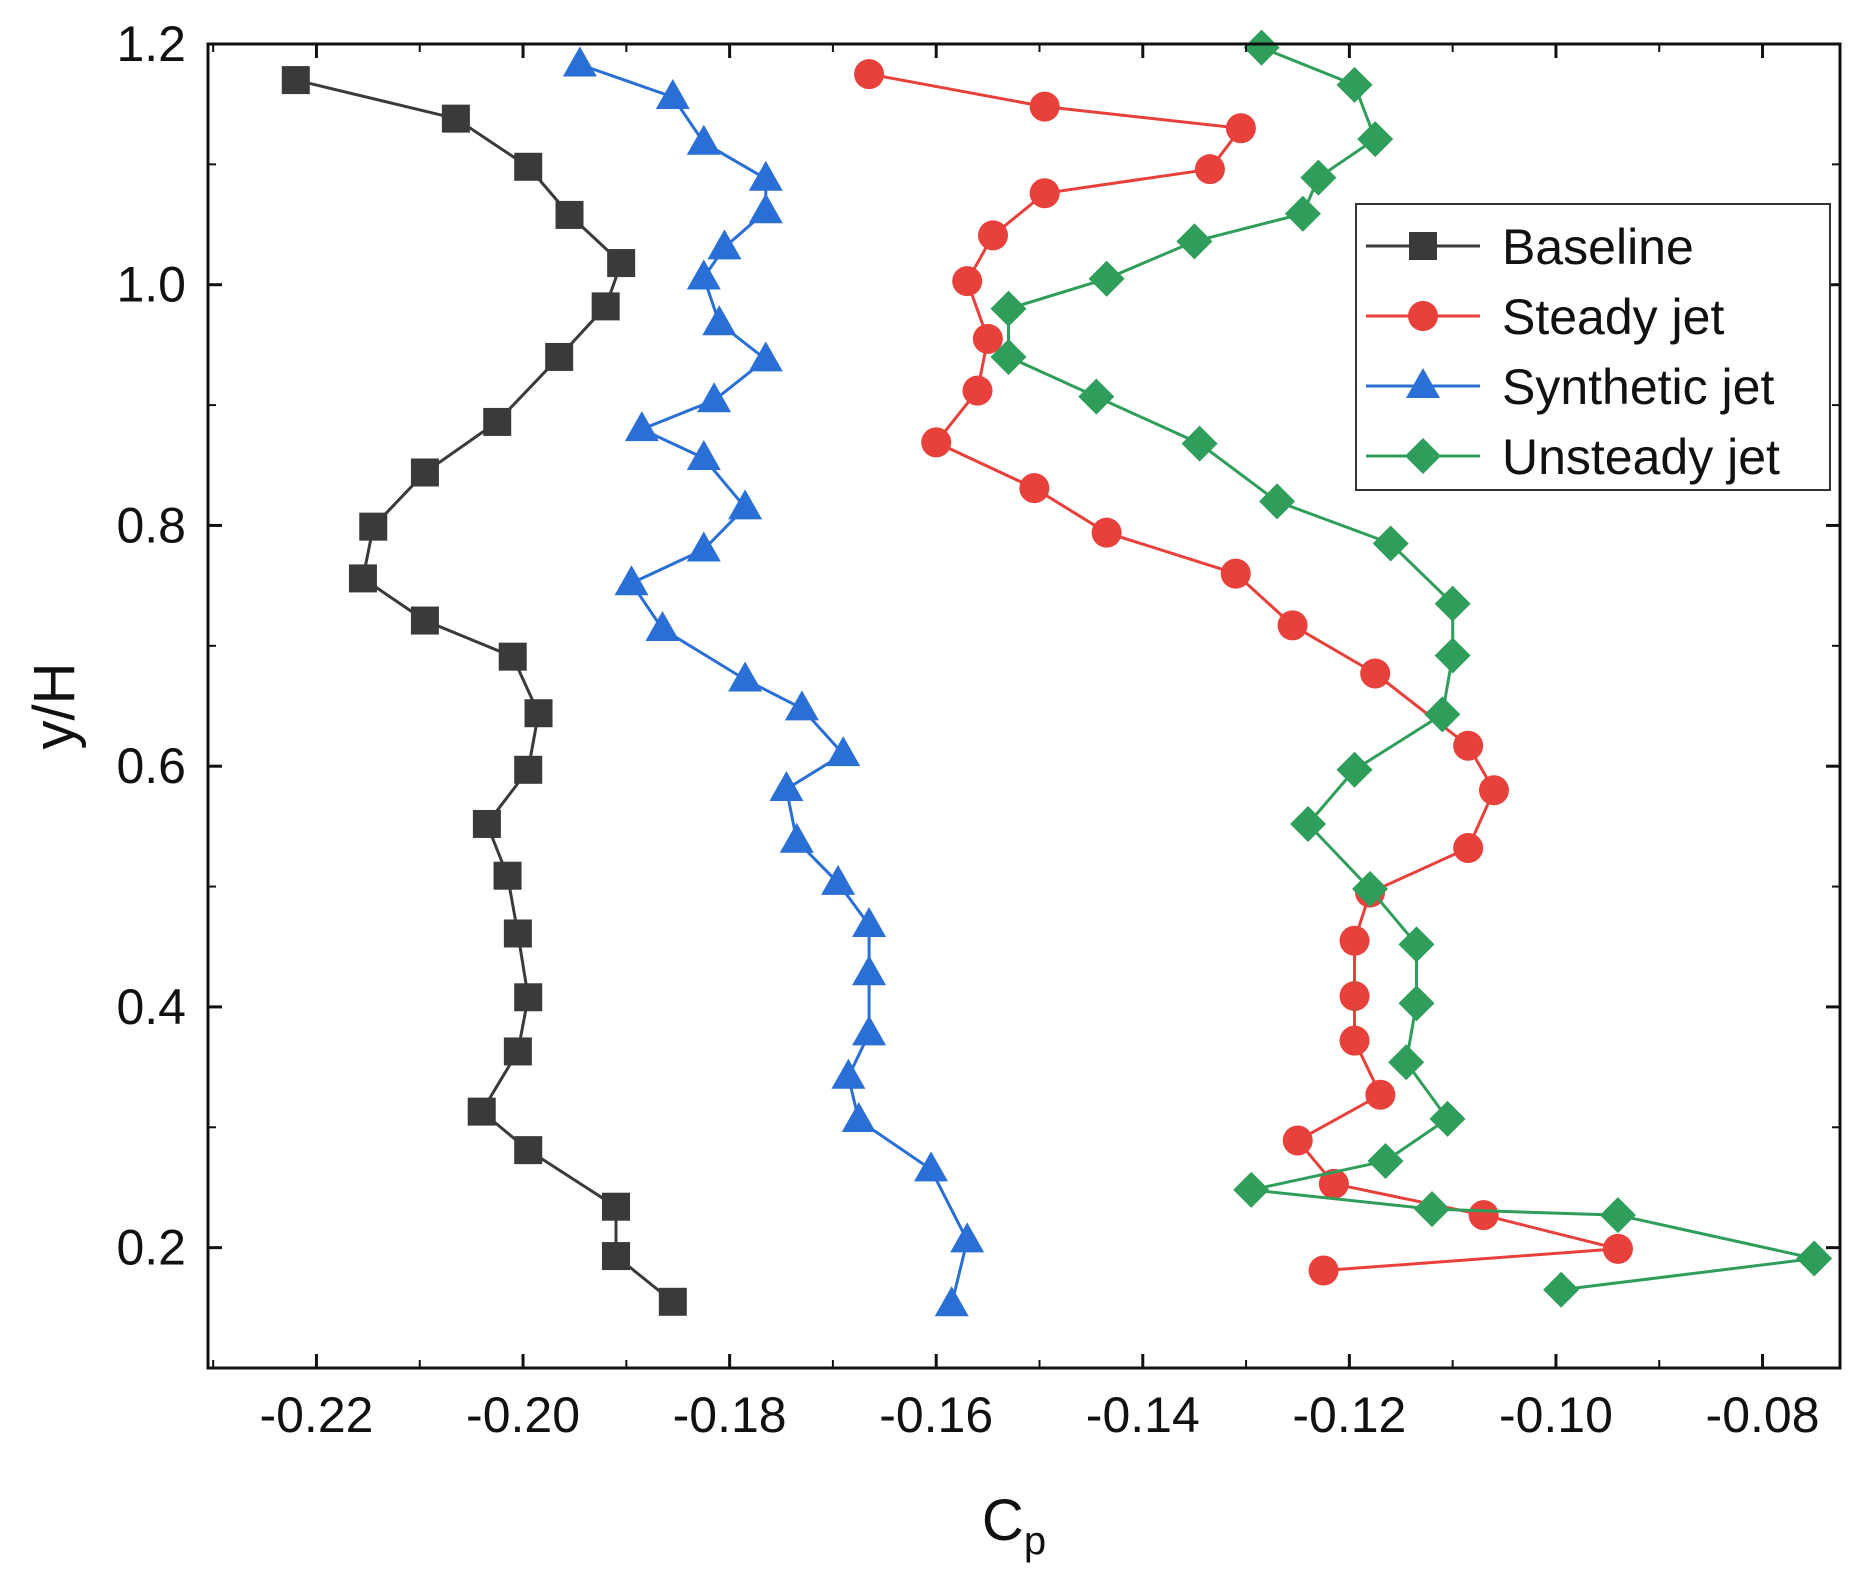  I want to click on legend-marker-steady-jet, so click(1423, 316).